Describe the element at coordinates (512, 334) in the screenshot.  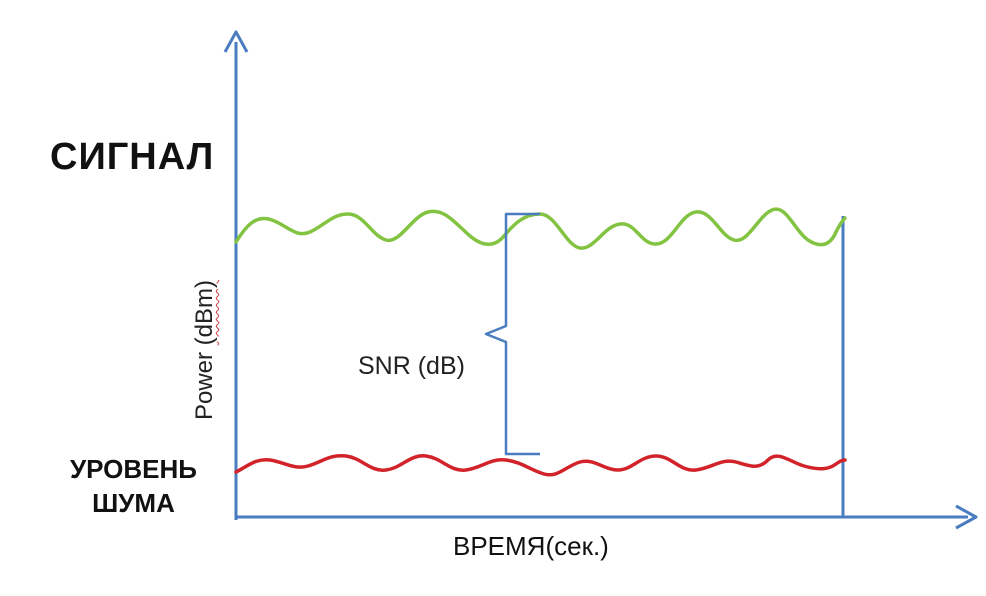
I see `snr-bracket` at that location.